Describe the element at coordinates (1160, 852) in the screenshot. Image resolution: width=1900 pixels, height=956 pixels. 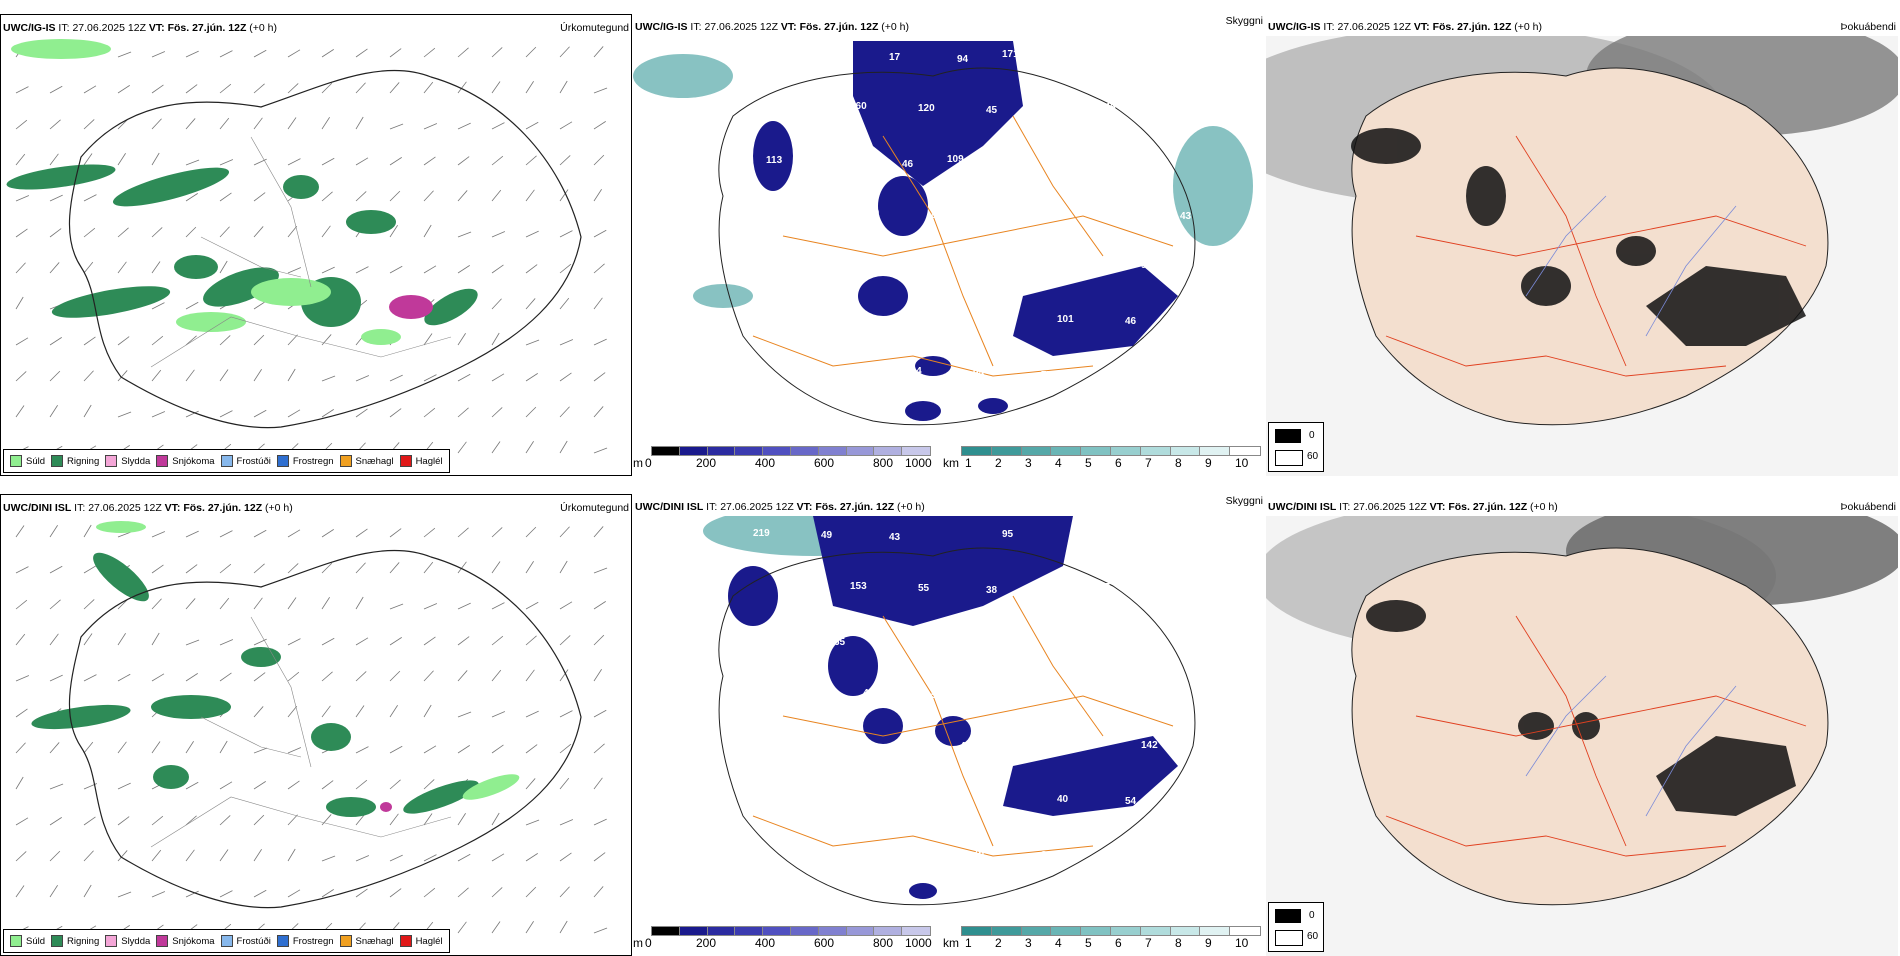
I see `cloud-base-label: 48` at that location.